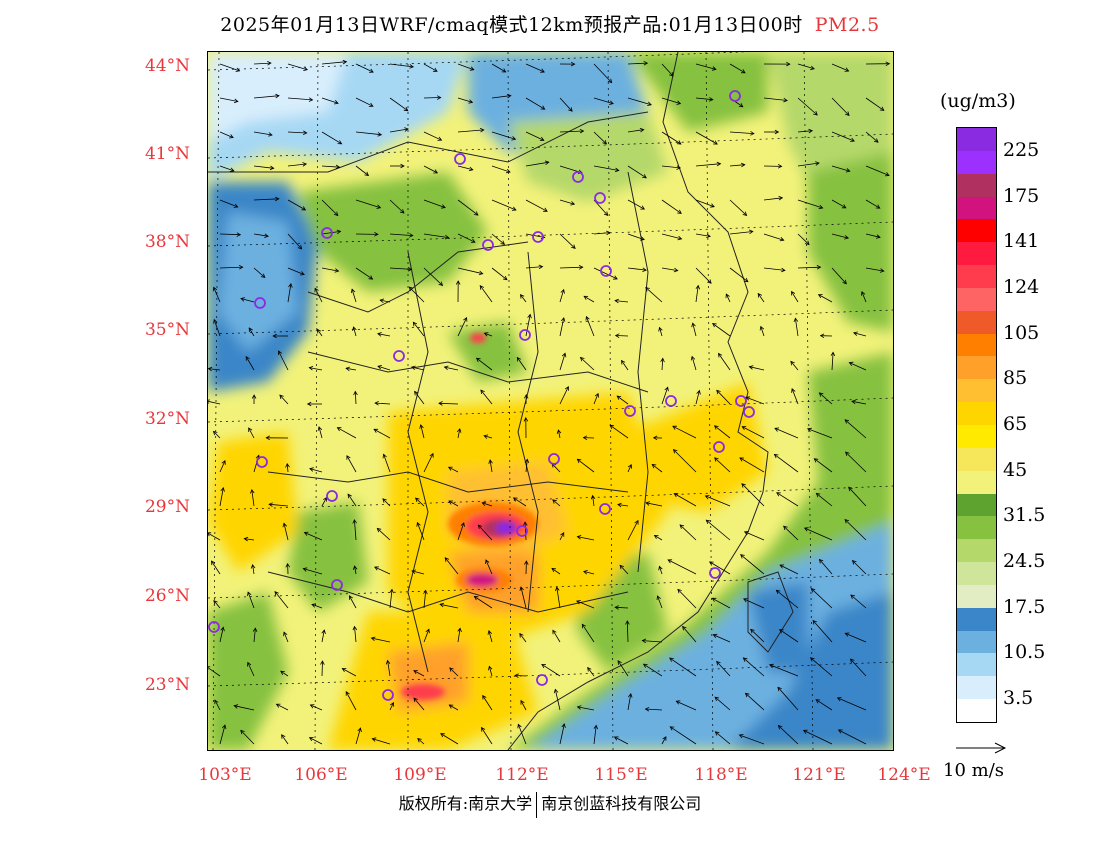 The image size is (1100, 850). What do you see at coordinates (976, 208) in the screenshot?
I see `legend-swatch` at bounding box center [976, 208].